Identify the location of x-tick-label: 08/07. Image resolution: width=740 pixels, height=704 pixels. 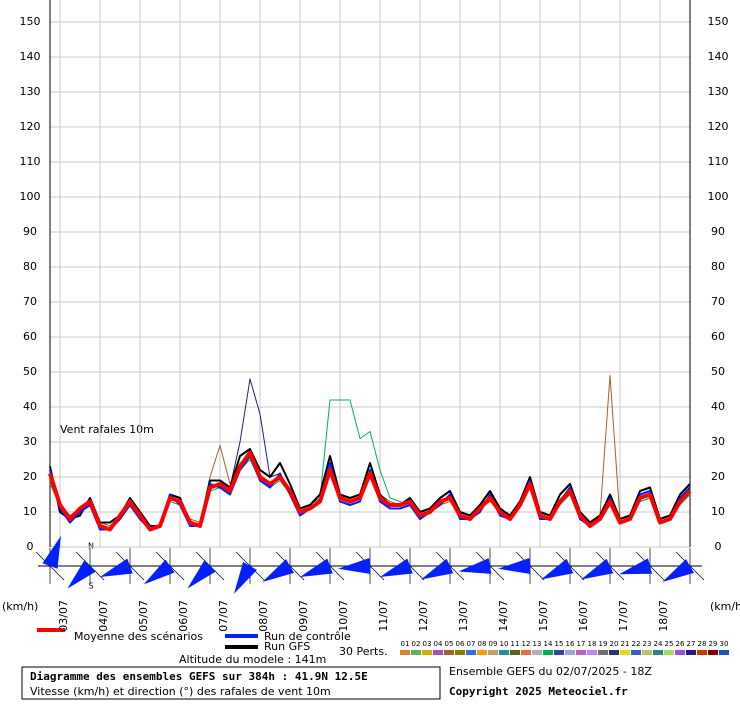
(263, 616).